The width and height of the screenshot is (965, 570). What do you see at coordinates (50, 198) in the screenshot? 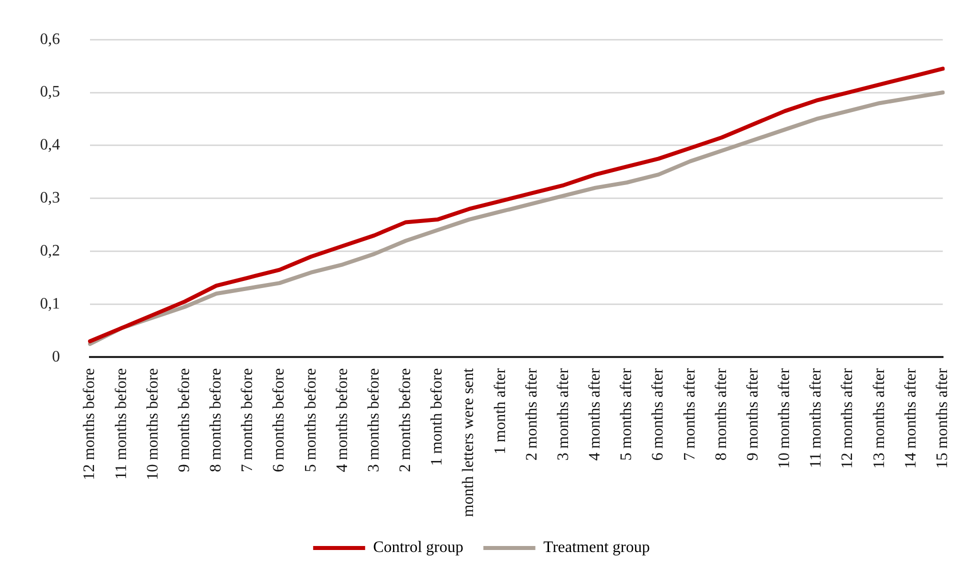
I see `y-tick-label: 0,3` at bounding box center [50, 198].